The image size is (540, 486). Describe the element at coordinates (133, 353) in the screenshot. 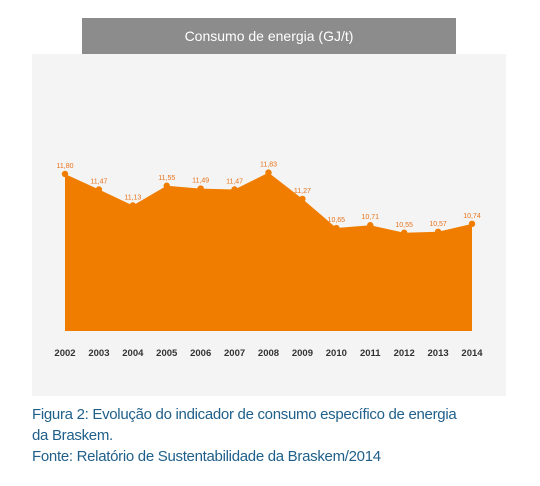

I see `x-tick-label-2004: 2004` at that location.